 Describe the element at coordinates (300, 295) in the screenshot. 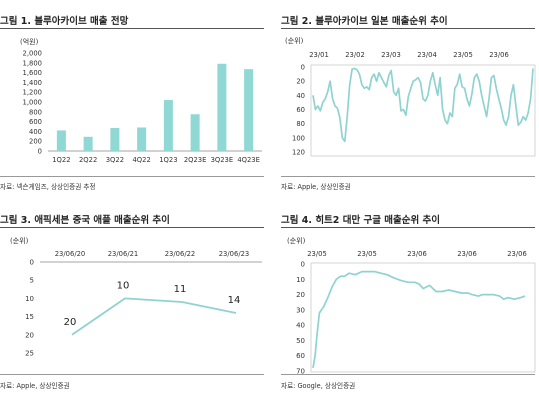

I see `chart-4-ytick-label: 20` at that location.